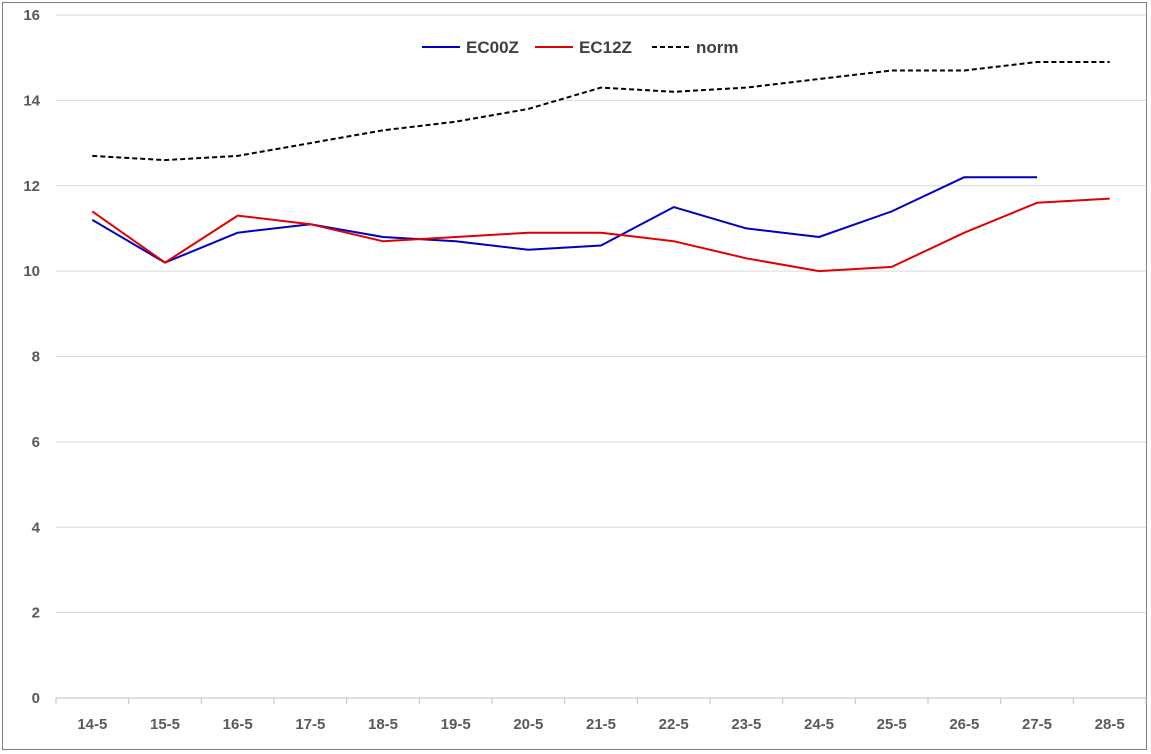 The width and height of the screenshot is (1151, 754). What do you see at coordinates (601, 724) in the screenshot?
I see `x-tick-label: 21-5` at bounding box center [601, 724].